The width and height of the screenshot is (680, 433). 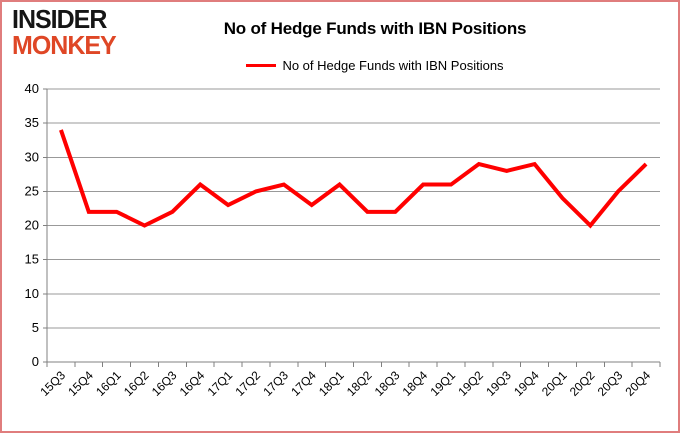 What do you see at coordinates (32, 88) in the screenshot?
I see `svg-text: 40` at bounding box center [32, 88].